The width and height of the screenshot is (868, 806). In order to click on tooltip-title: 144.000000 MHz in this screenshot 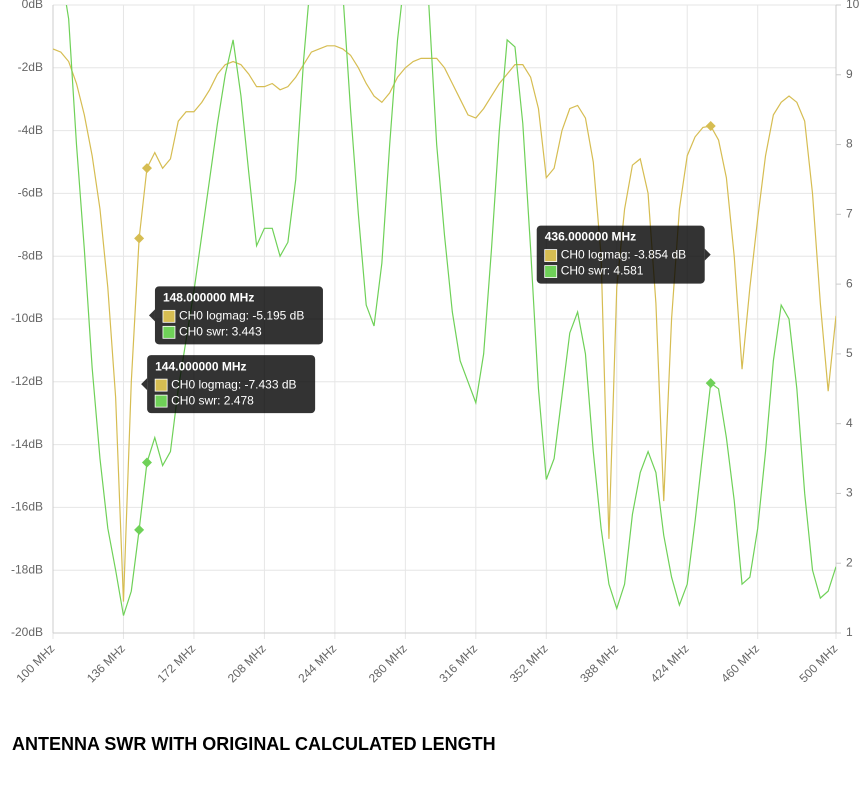, I will do `click(200, 366)`.